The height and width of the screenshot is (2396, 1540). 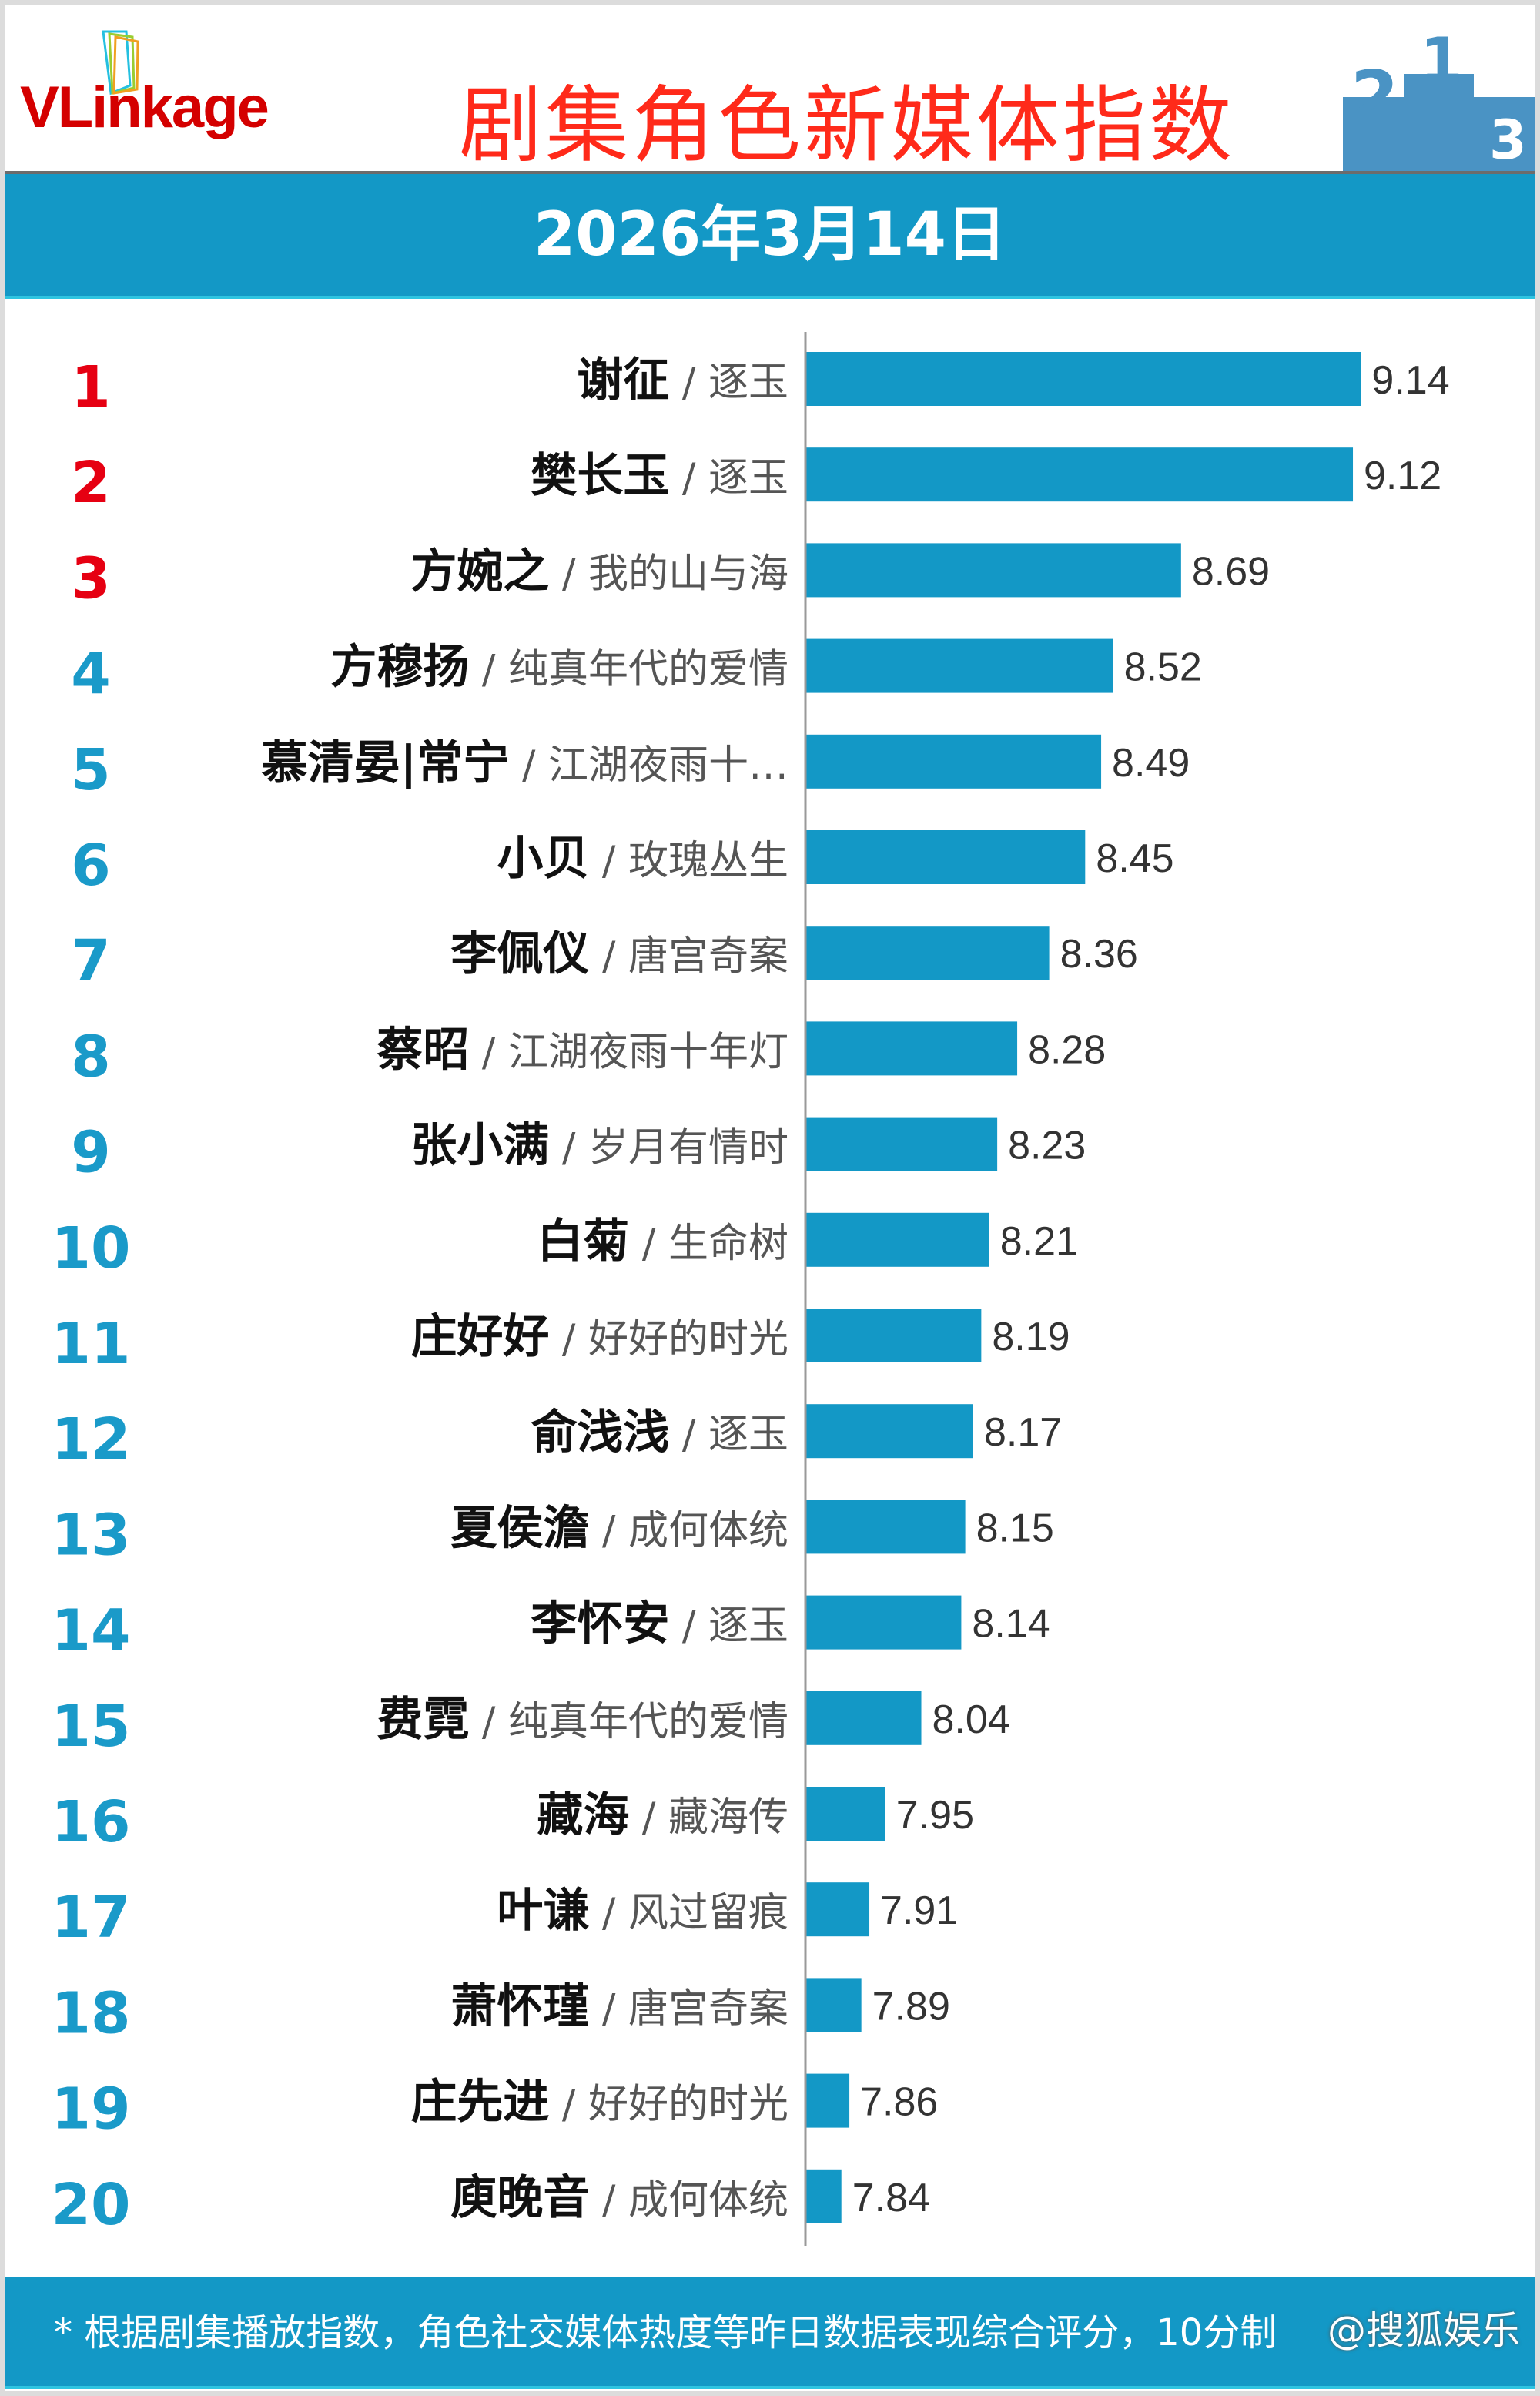 I want to click on row-label: 俞浅浅 / 逐玉, so click(x=659, y=1432).